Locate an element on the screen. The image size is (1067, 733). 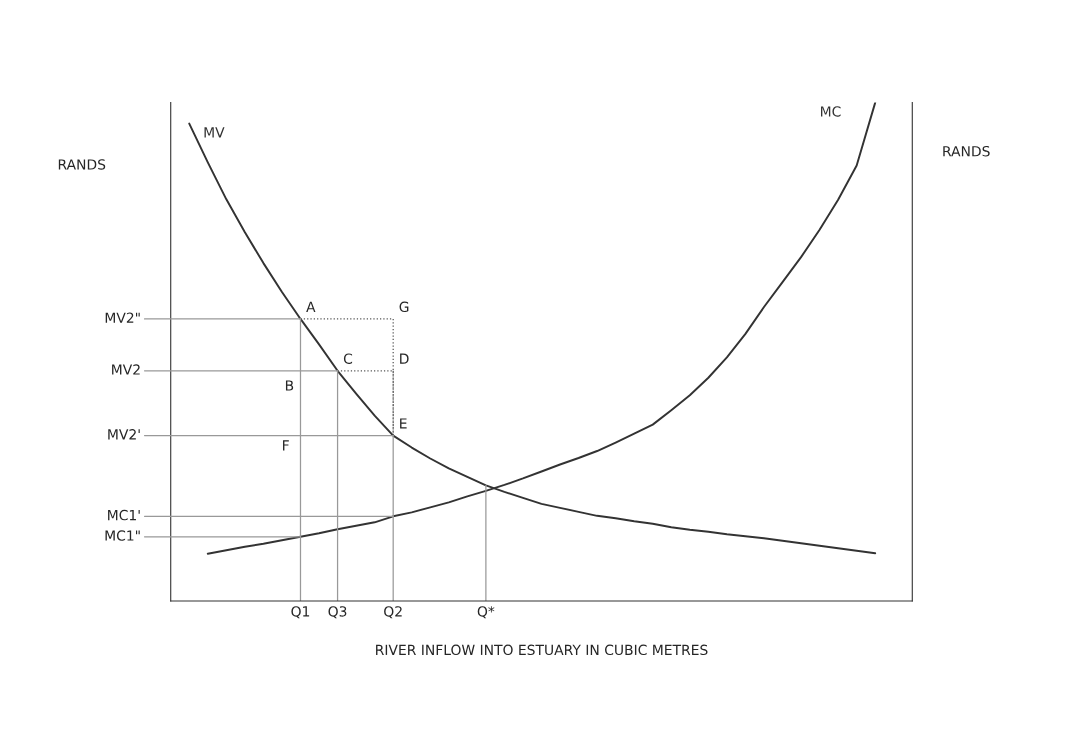
series-label: MV is located at coordinates (214, 132).